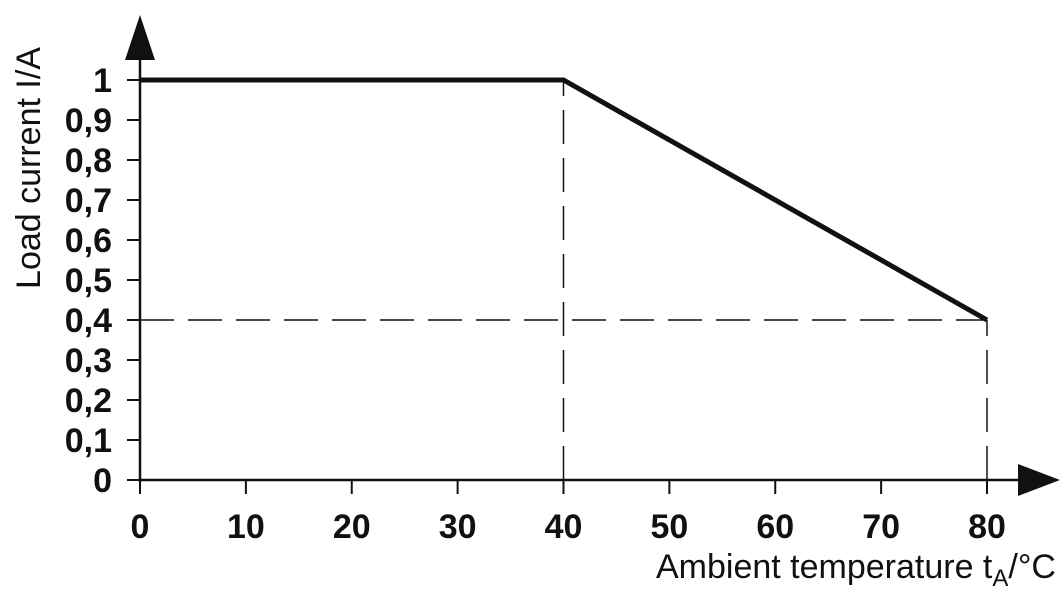  I want to click on y-tick-label: 0, so click(102, 481).